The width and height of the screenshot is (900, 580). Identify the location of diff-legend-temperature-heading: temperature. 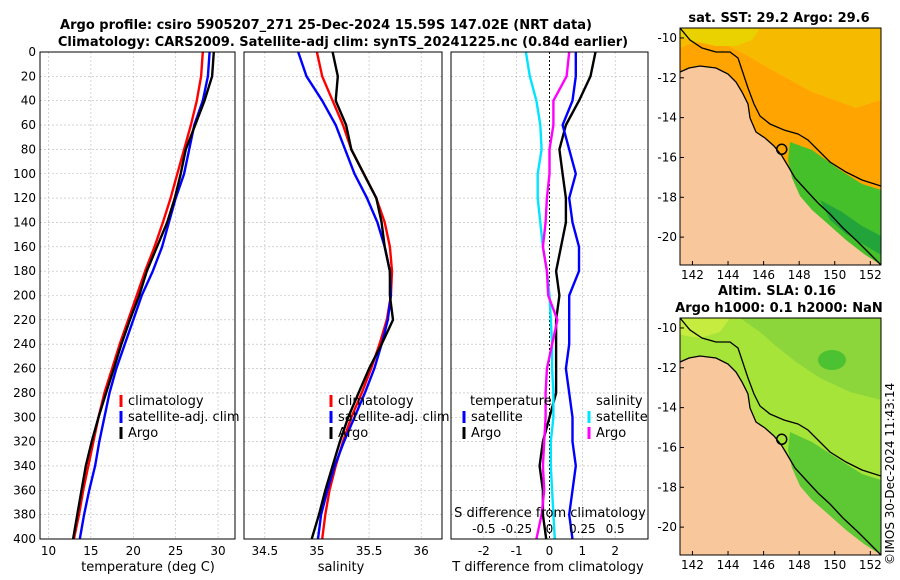
(511, 401).